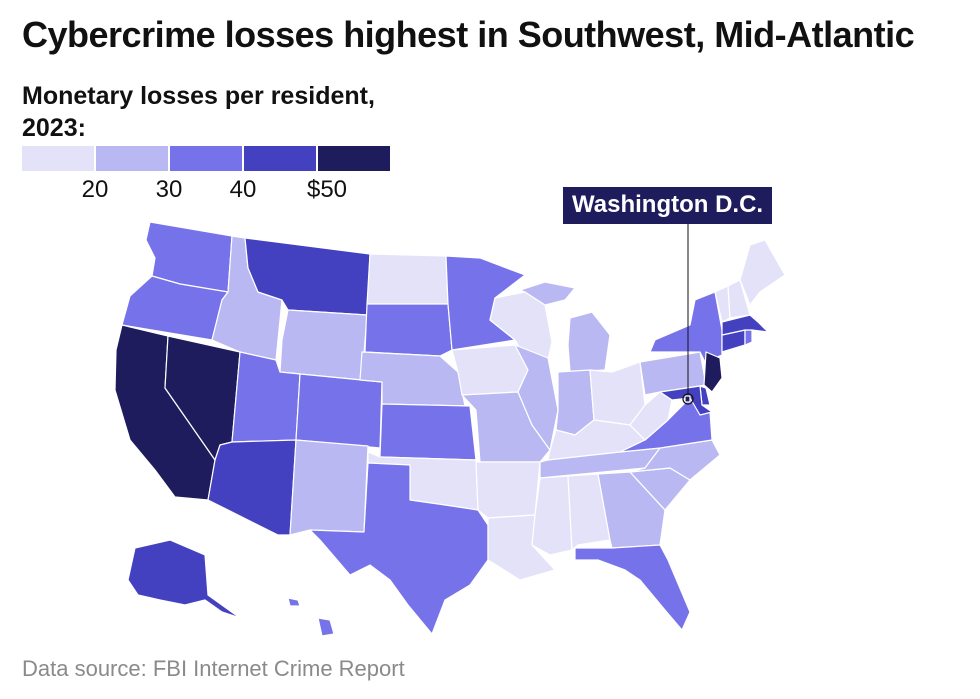 This screenshot has height=699, width=980. What do you see at coordinates (95, 189) in the screenshot?
I see `legend-tick-20: 20` at bounding box center [95, 189].